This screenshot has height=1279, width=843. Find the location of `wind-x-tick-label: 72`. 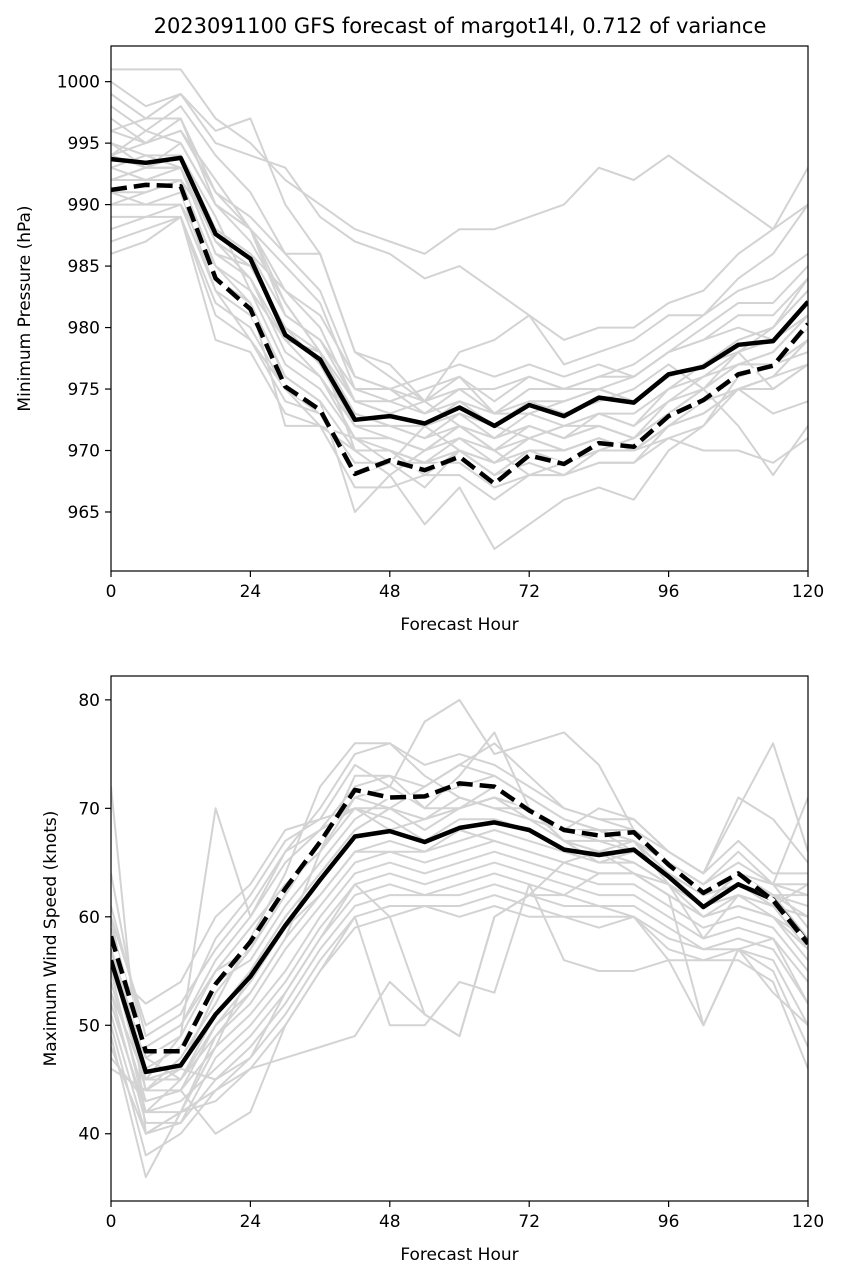

wind-x-tick-label: 72 is located at coordinates (529, 1222).